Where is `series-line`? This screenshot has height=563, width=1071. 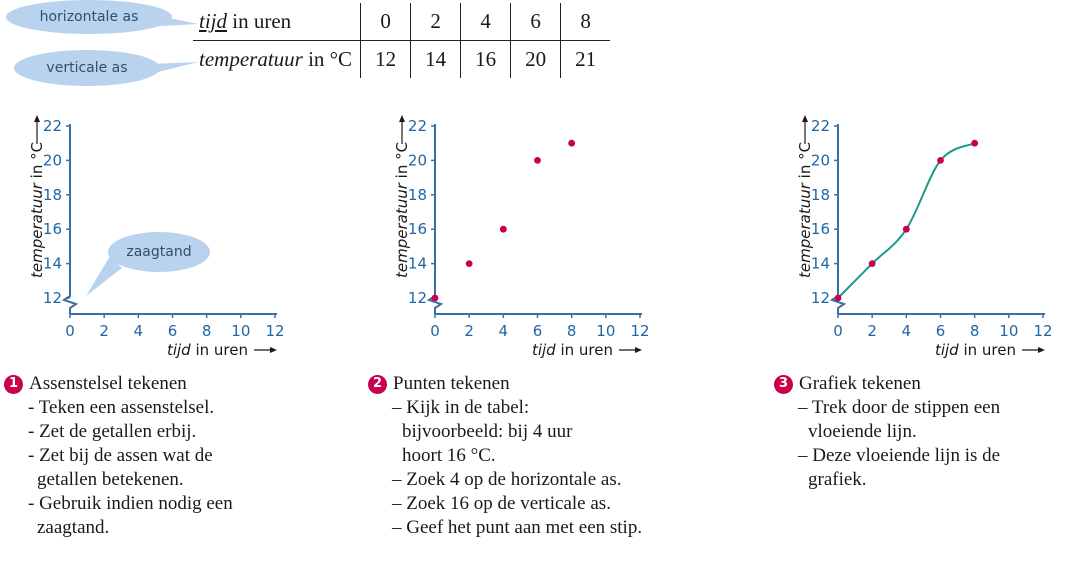 series-line is located at coordinates (906, 220).